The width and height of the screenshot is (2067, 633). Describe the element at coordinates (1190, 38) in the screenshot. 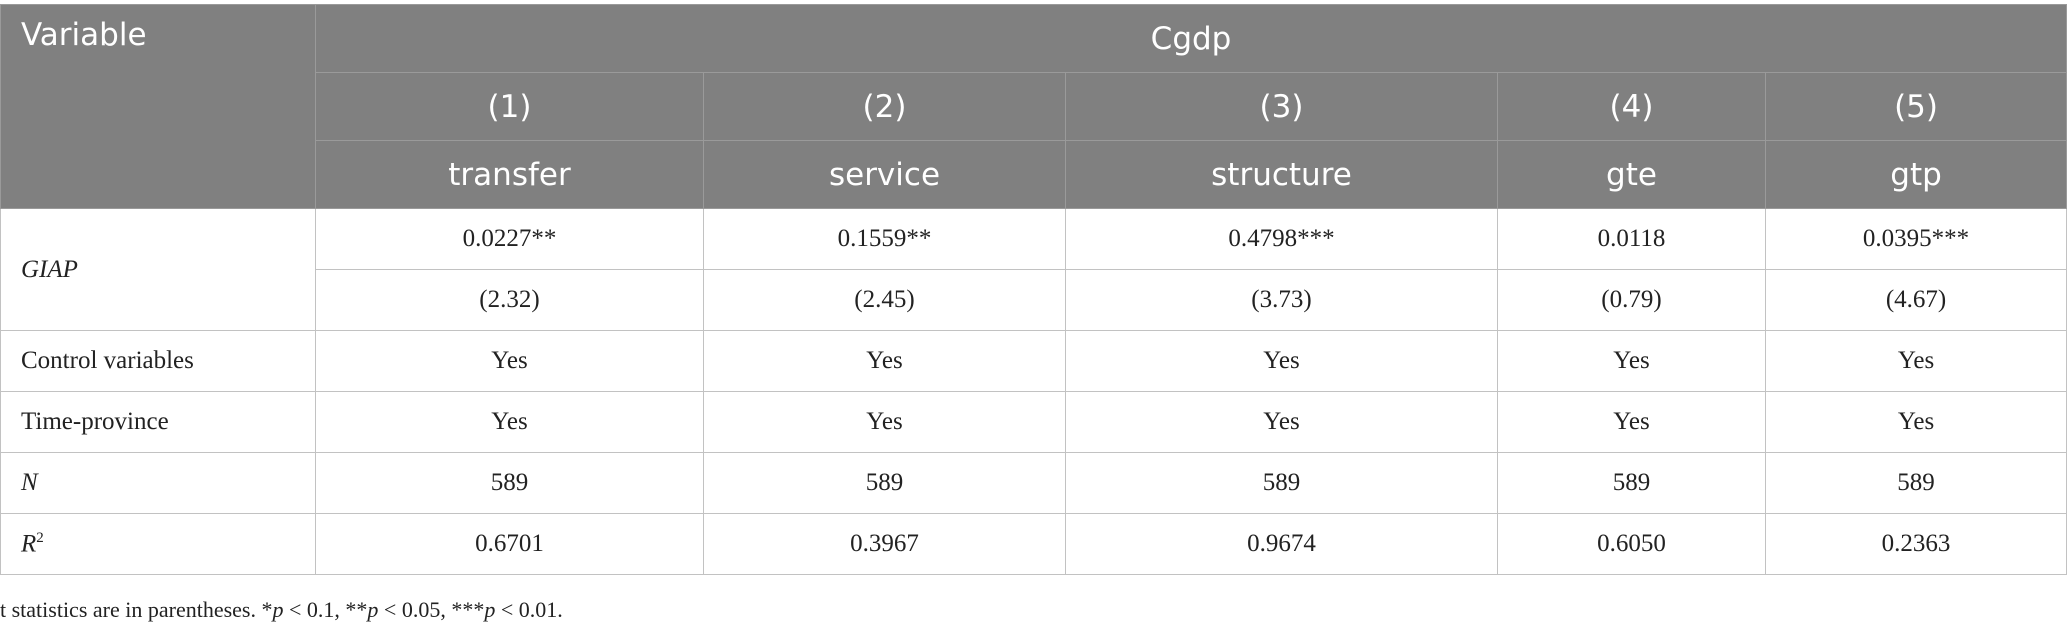

I see `group-header-cgdp: Cgdp` at that location.